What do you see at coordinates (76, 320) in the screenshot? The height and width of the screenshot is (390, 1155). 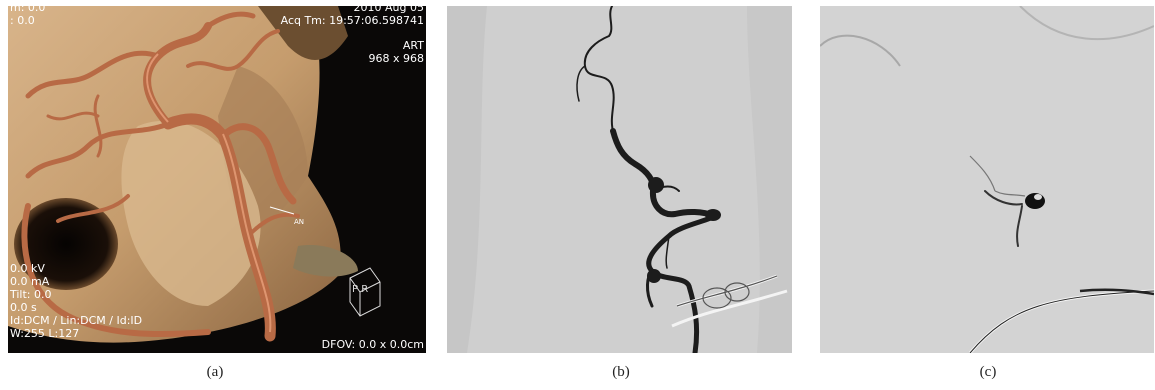 I see `overlay-id: Id:DCM / Lin:DCM / Id:ID` at bounding box center [76, 320].